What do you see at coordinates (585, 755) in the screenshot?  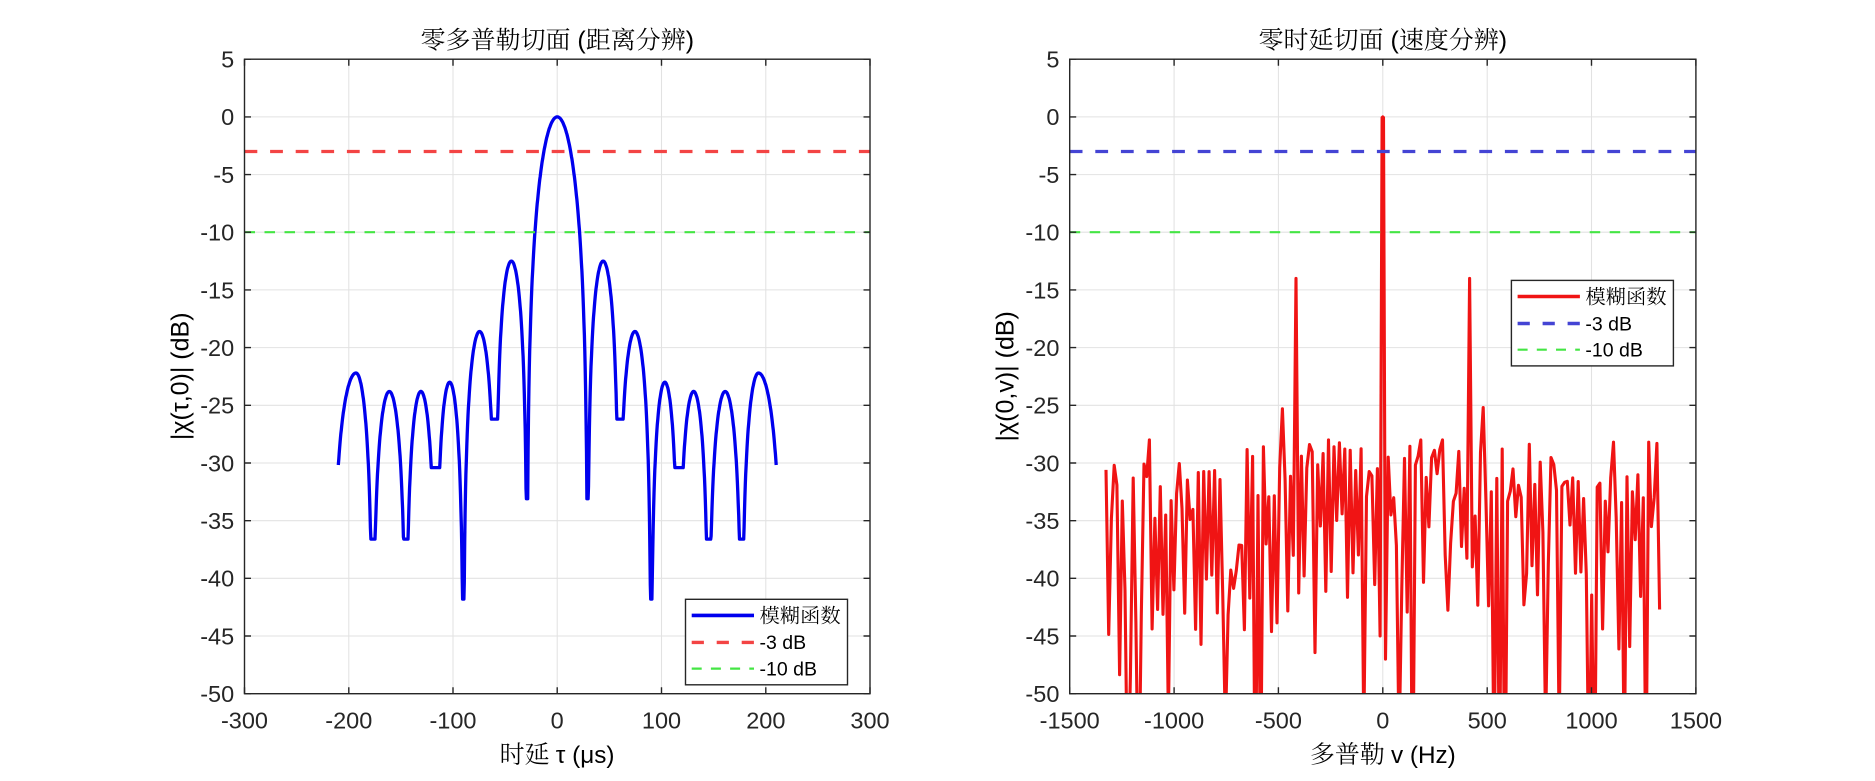 I see `svg-text: τ (μs)` at bounding box center [585, 755].